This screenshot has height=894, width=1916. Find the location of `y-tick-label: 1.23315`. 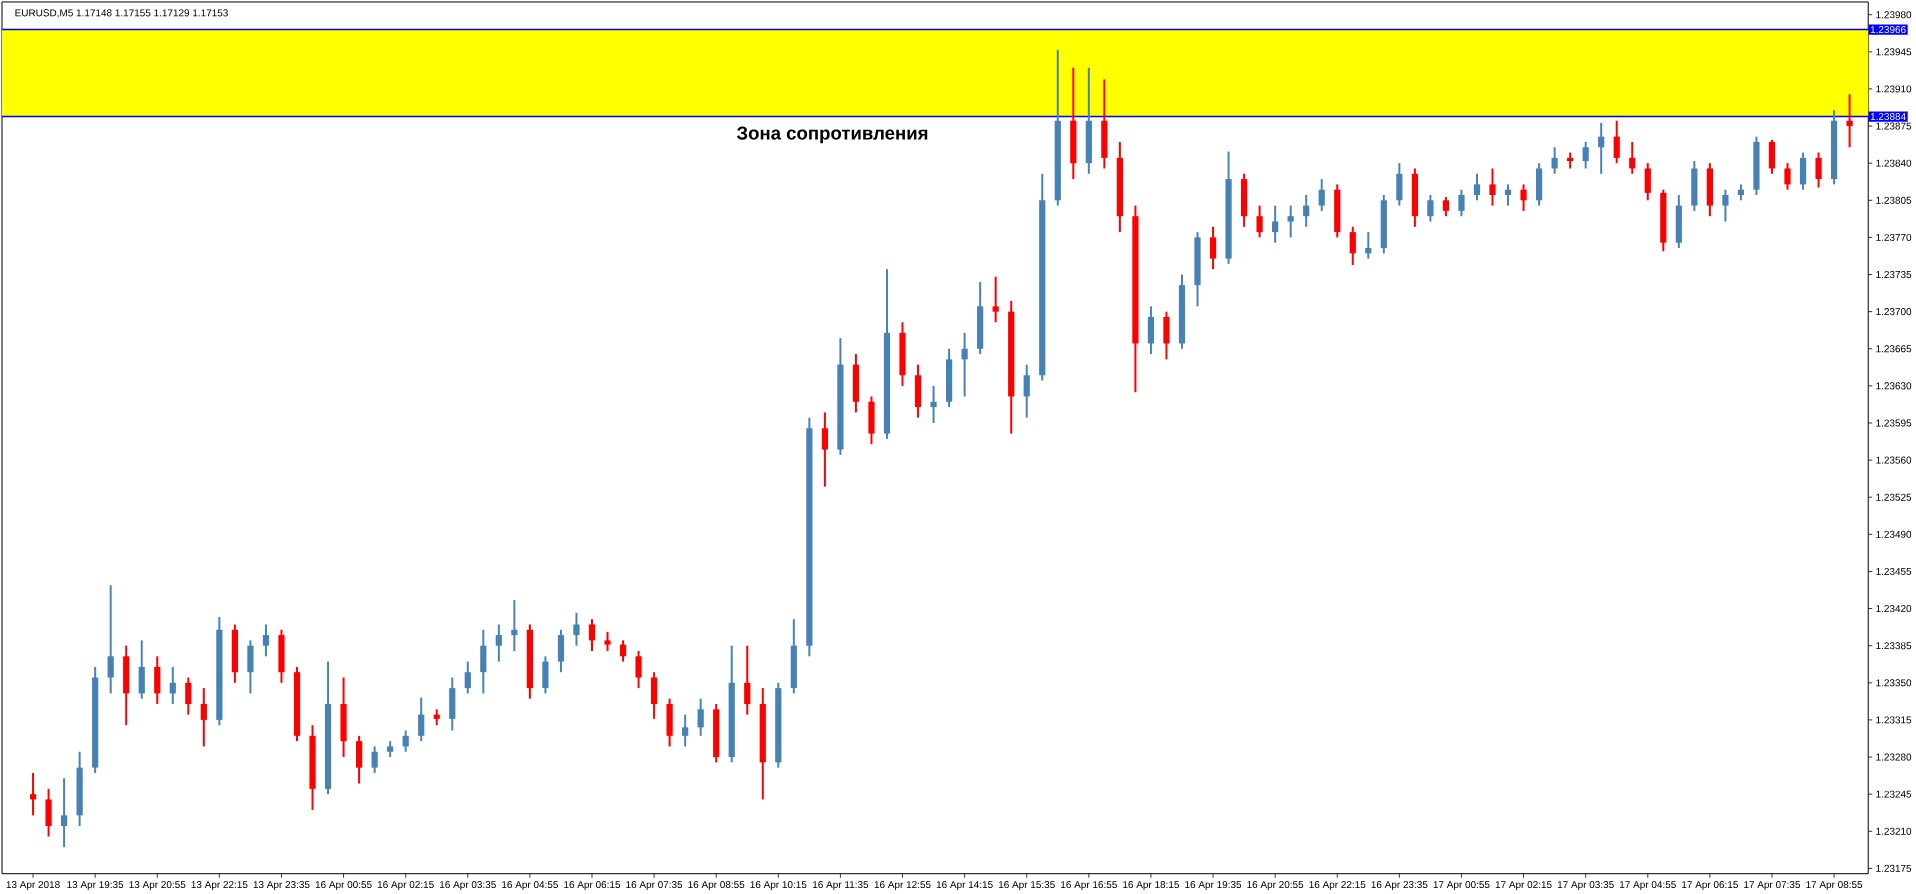

y-tick-label: 1.23315 is located at coordinates (1894, 720).